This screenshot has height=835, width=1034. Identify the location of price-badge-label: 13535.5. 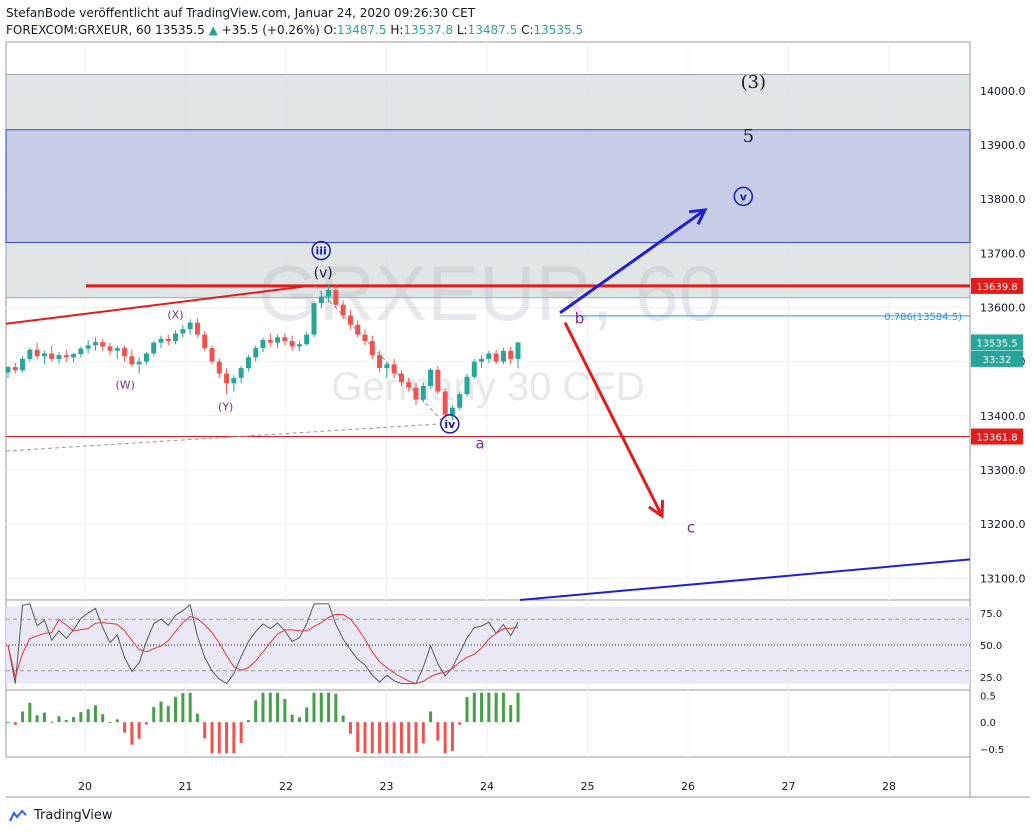
(996, 343).